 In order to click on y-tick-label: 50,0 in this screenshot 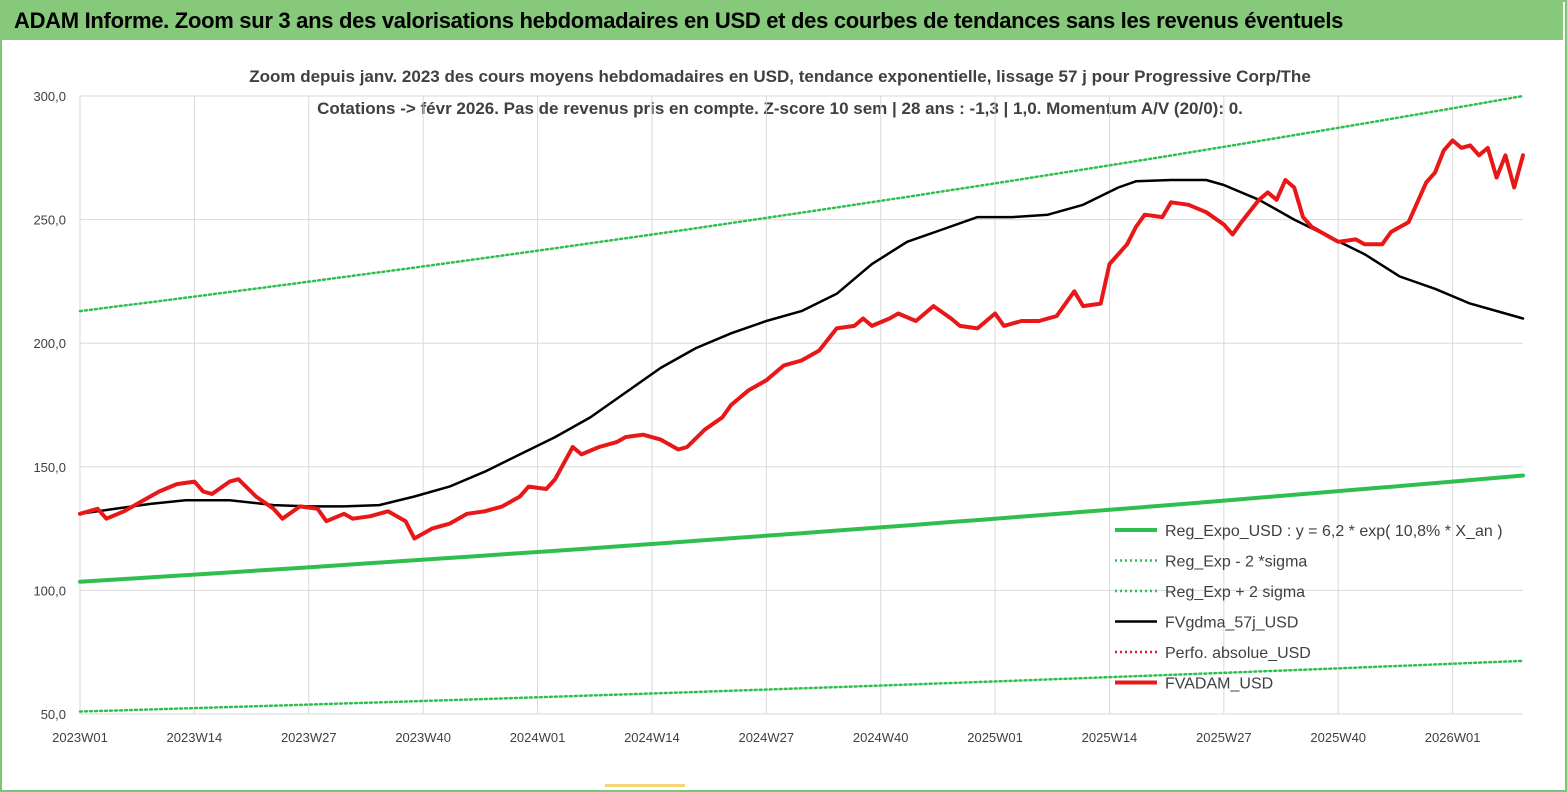, I will do `click(53, 714)`.